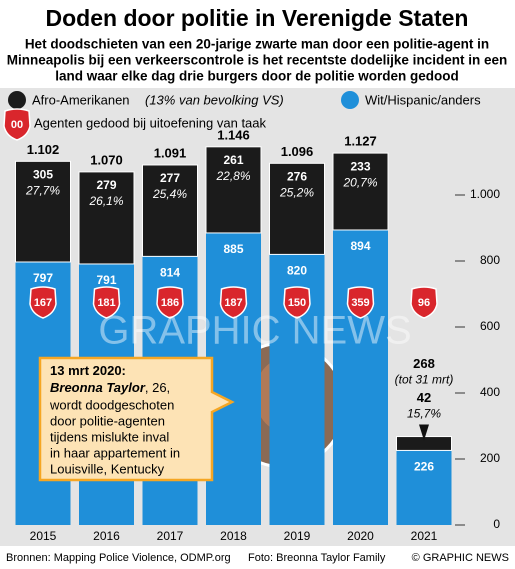  What do you see at coordinates (107, 420) in the screenshot?
I see `annotation-text: door politie-agenten` at bounding box center [107, 420].